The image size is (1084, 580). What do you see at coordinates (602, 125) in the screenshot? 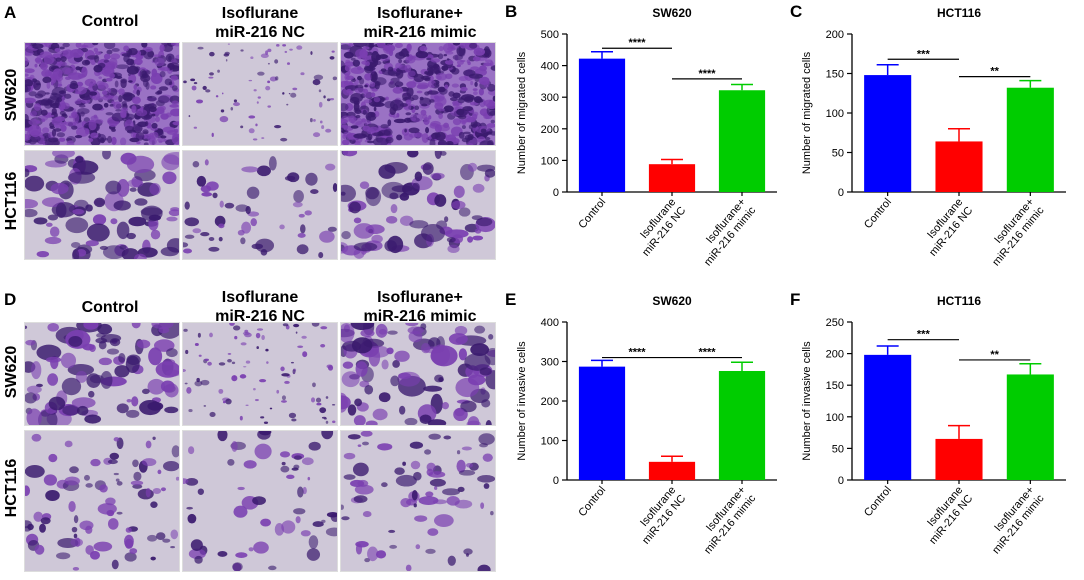
I see `bar-b-control` at bounding box center [602, 125].